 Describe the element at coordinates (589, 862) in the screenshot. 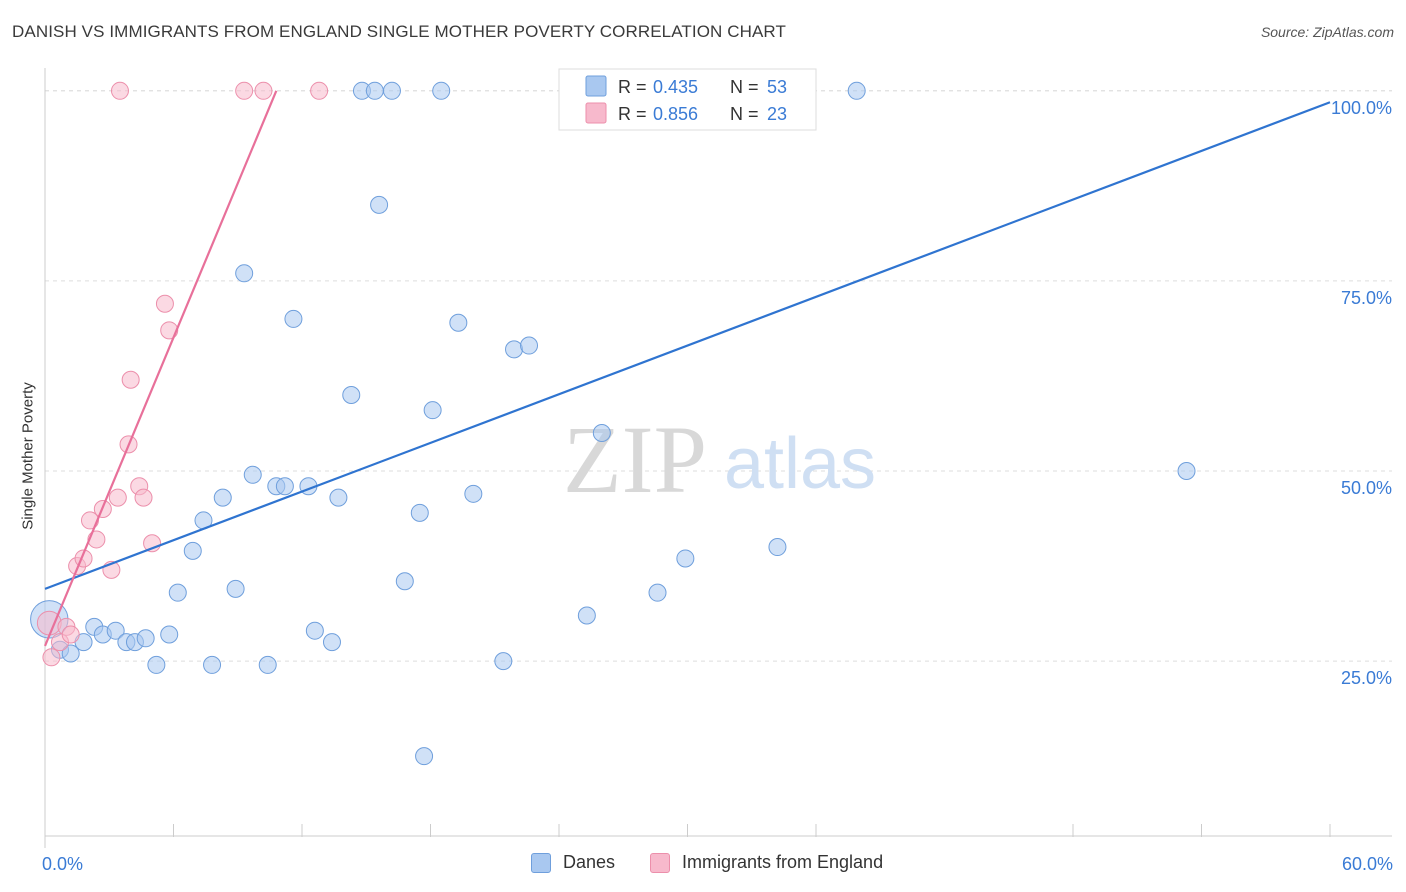

I see `legend-bottom-label-danes: Danes` at that location.